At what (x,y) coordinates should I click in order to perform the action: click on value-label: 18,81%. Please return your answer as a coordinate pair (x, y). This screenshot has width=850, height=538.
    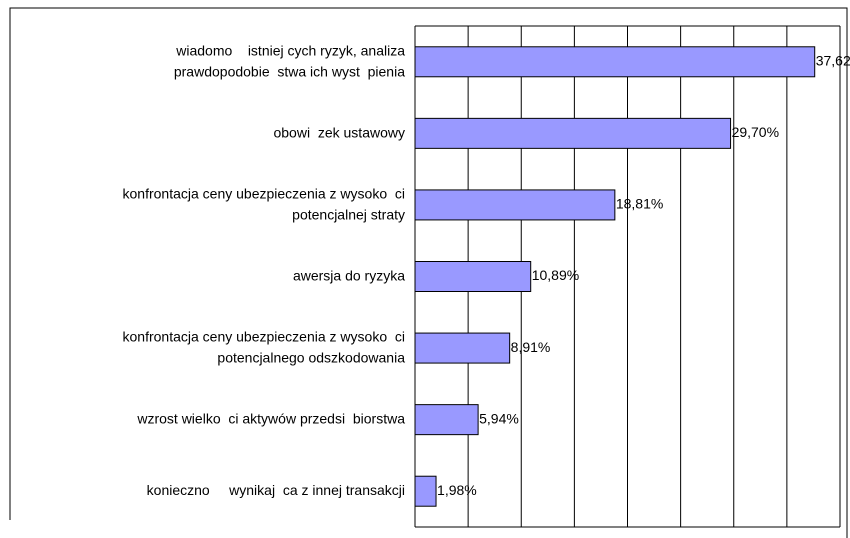
    Looking at the image, I should click on (639, 204).